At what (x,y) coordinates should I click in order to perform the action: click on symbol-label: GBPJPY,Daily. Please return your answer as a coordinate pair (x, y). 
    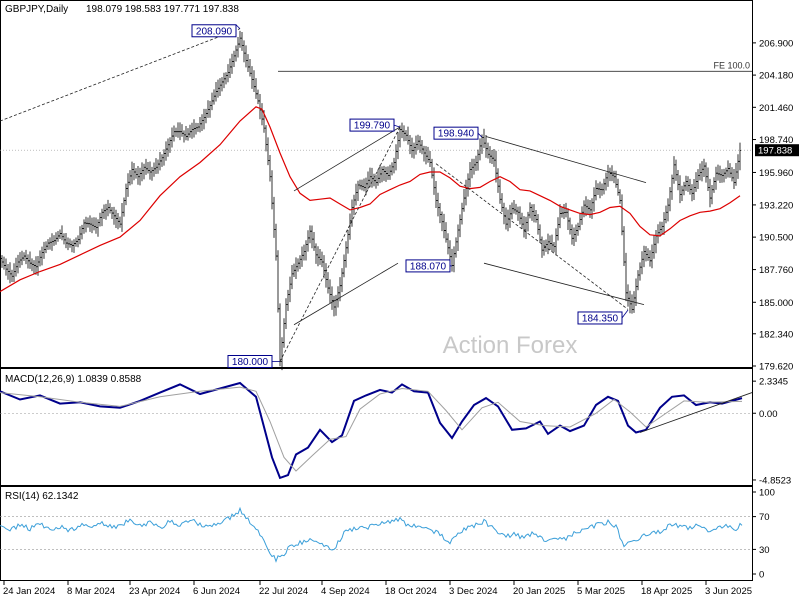
    Looking at the image, I should click on (36, 9).